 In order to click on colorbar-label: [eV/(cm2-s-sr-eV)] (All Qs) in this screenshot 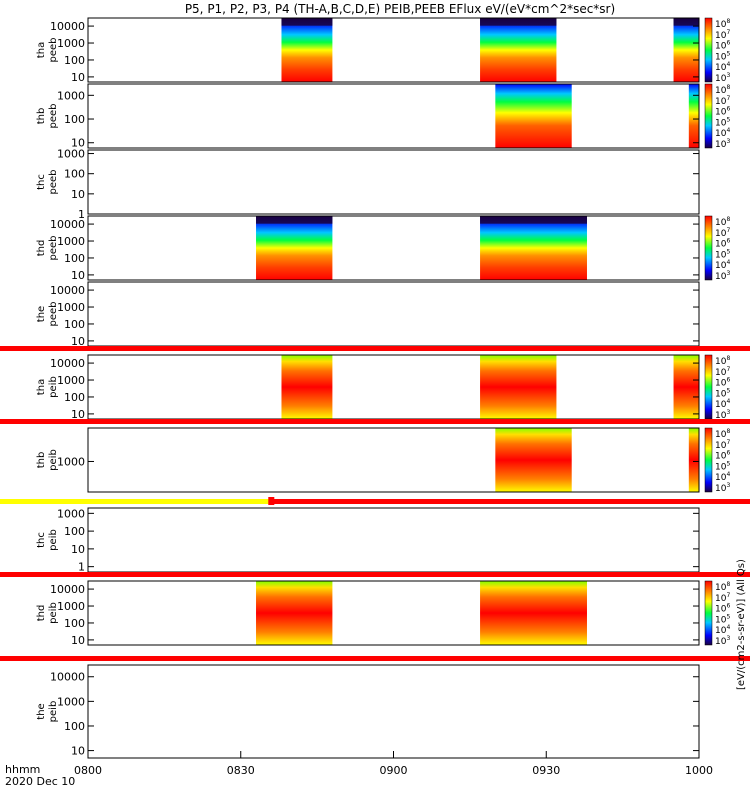, I will do `click(741, 624)`.